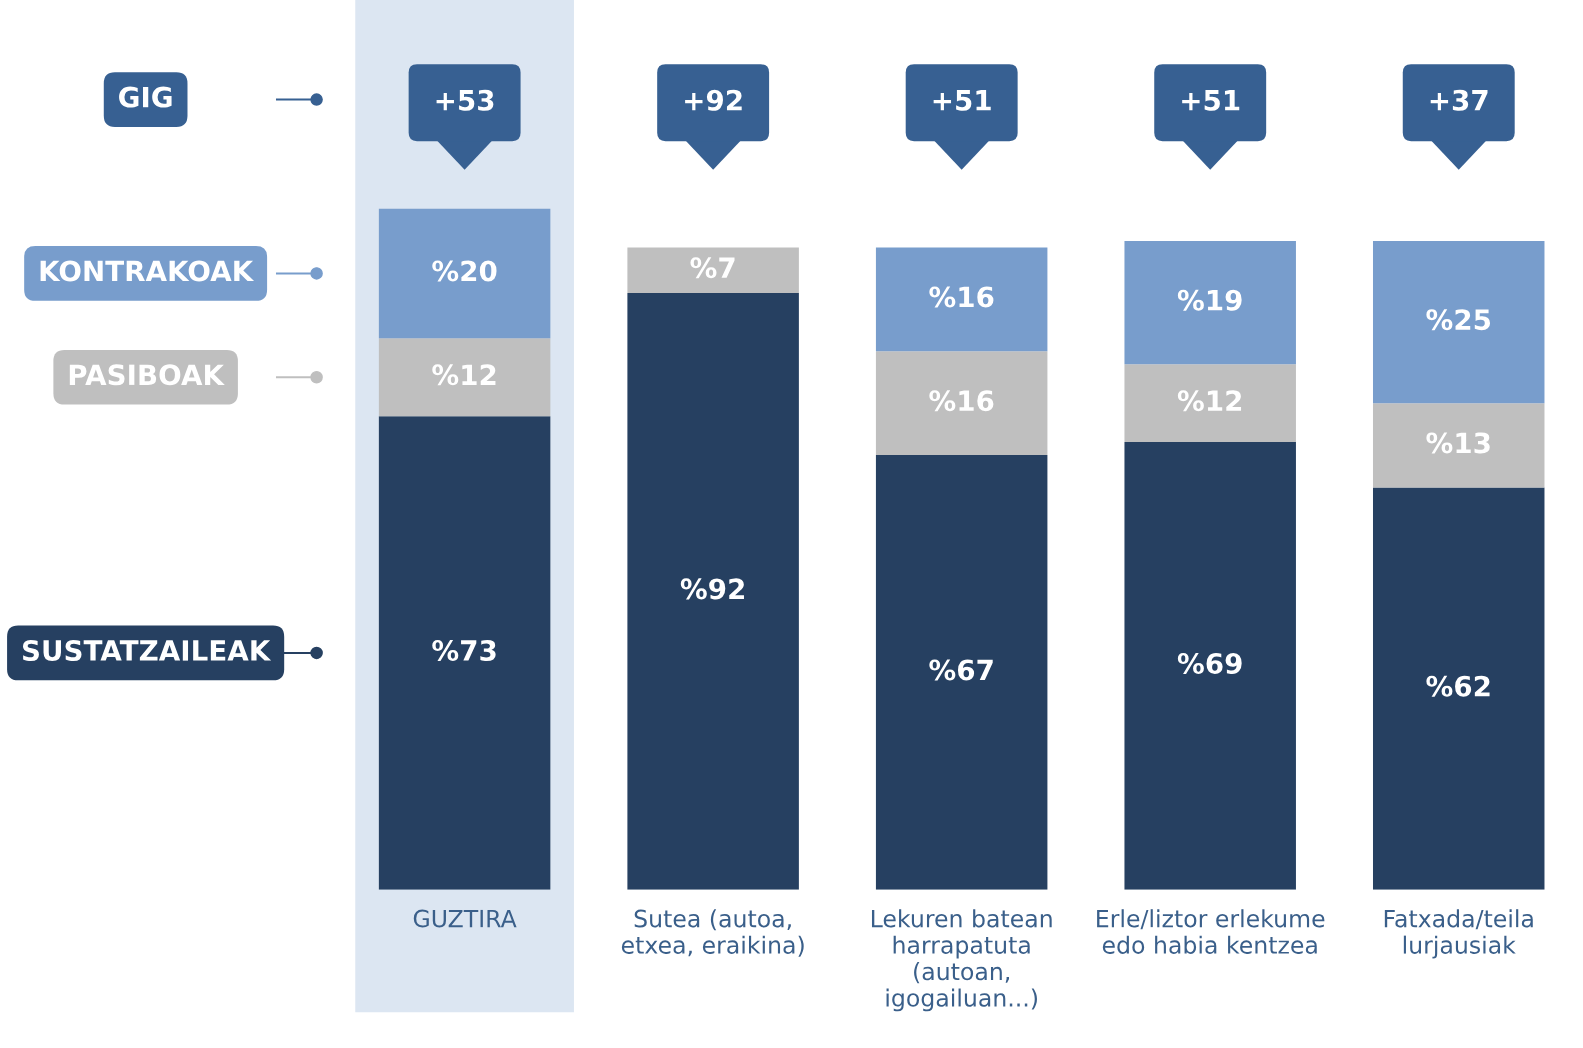 The image size is (1583, 1048). Describe the element at coordinates (712, 933) in the screenshot. I see `x-tick-label: Sutea (autoa, etxea, eraikina)` at that location.